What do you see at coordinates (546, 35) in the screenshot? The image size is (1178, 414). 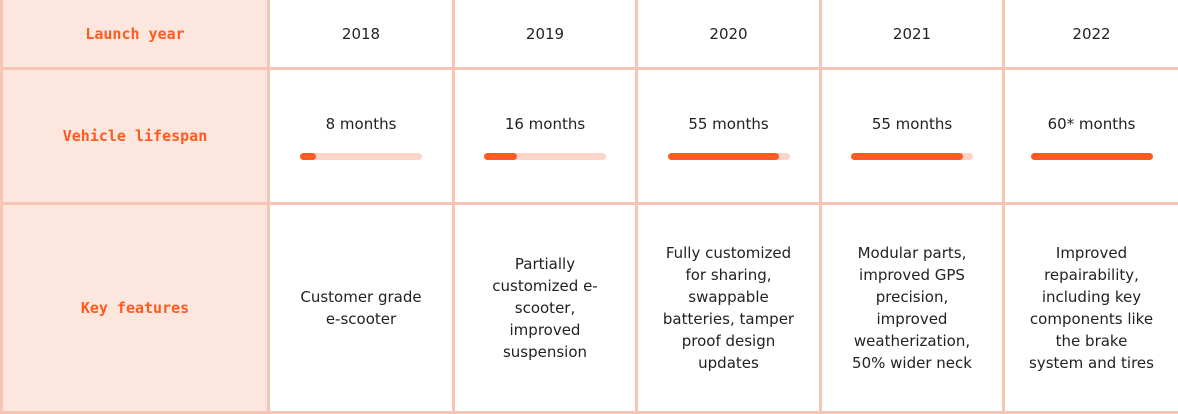 I see `year-cell: 2019` at bounding box center [546, 35].